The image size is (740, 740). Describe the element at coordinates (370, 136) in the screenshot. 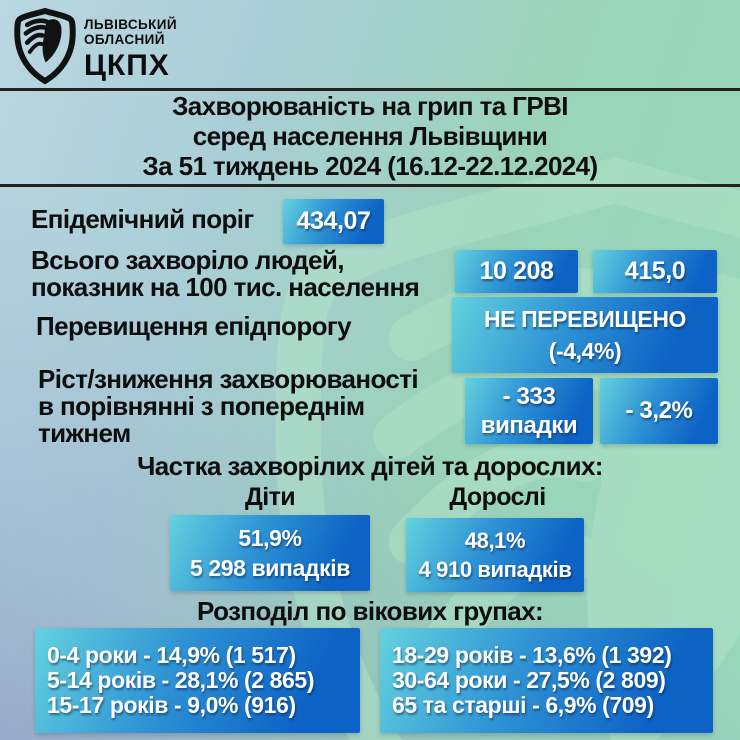

I see `page-title-line2: серед населення Львівщини` at that location.